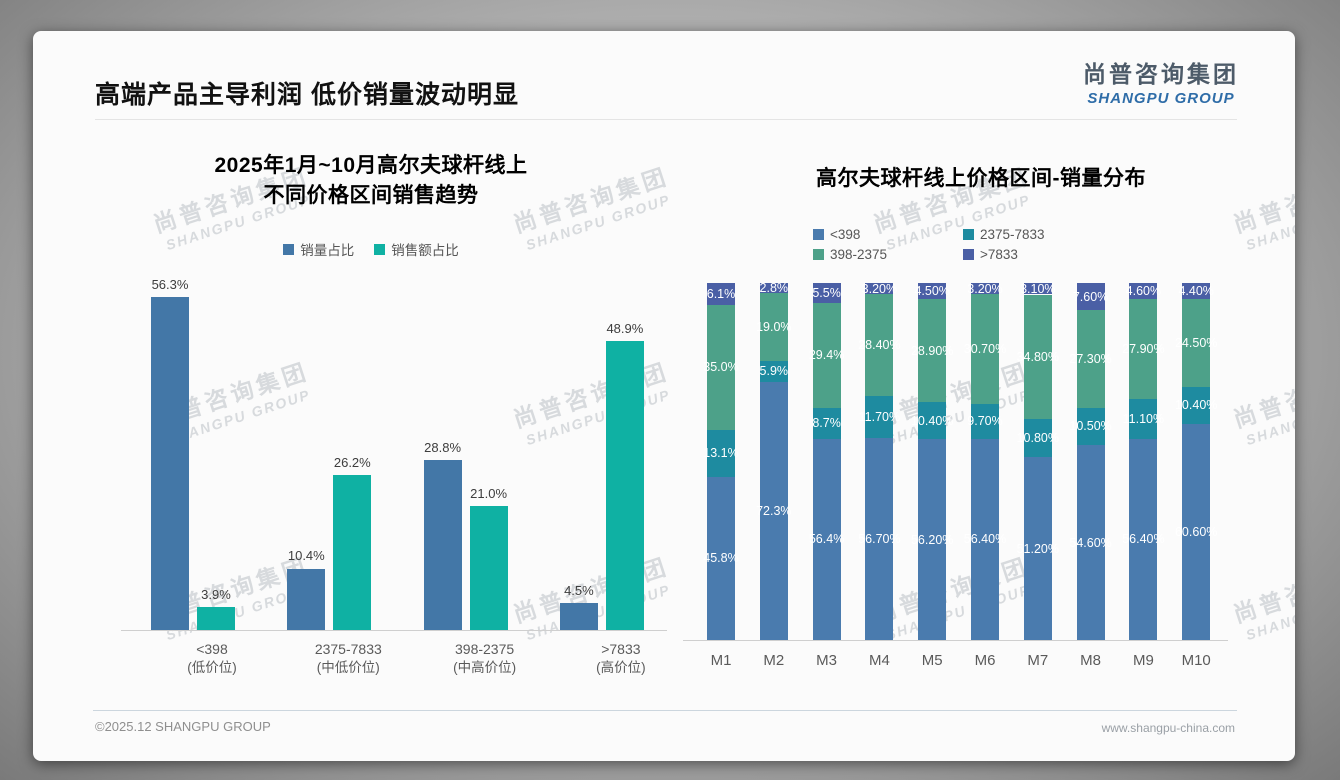 This screenshot has height=780, width=1340. Describe the element at coordinates (666, 119) in the screenshot. I see `title-divider` at that location.